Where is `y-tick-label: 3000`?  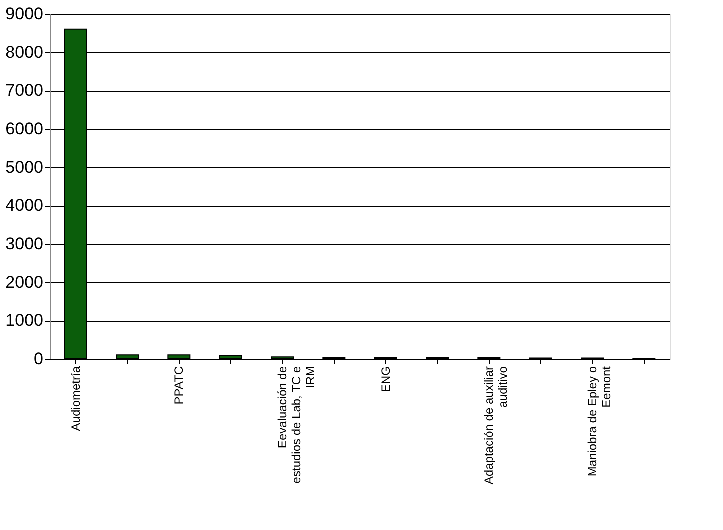 y-tick-label: 3000 is located at coordinates (25, 244).